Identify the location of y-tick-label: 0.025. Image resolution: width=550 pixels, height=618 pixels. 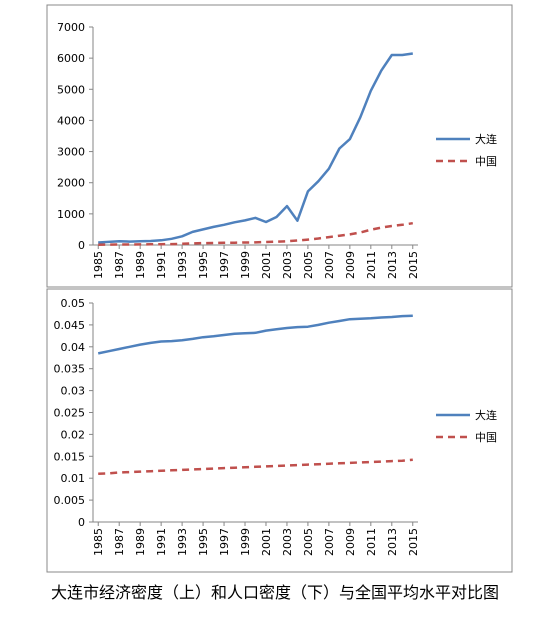
(70, 413).